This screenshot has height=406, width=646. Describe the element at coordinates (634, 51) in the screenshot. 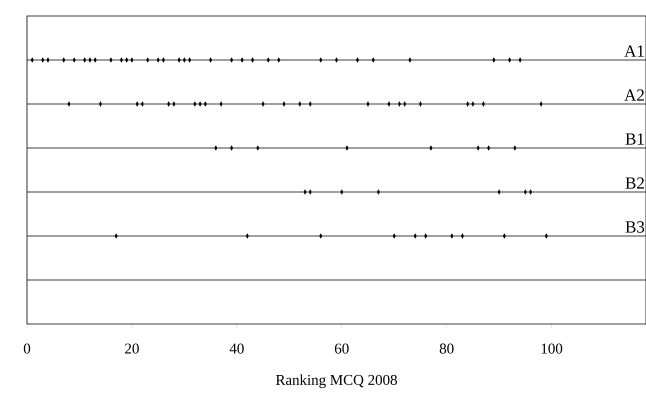

I see `y-tick-label: A1` at that location.